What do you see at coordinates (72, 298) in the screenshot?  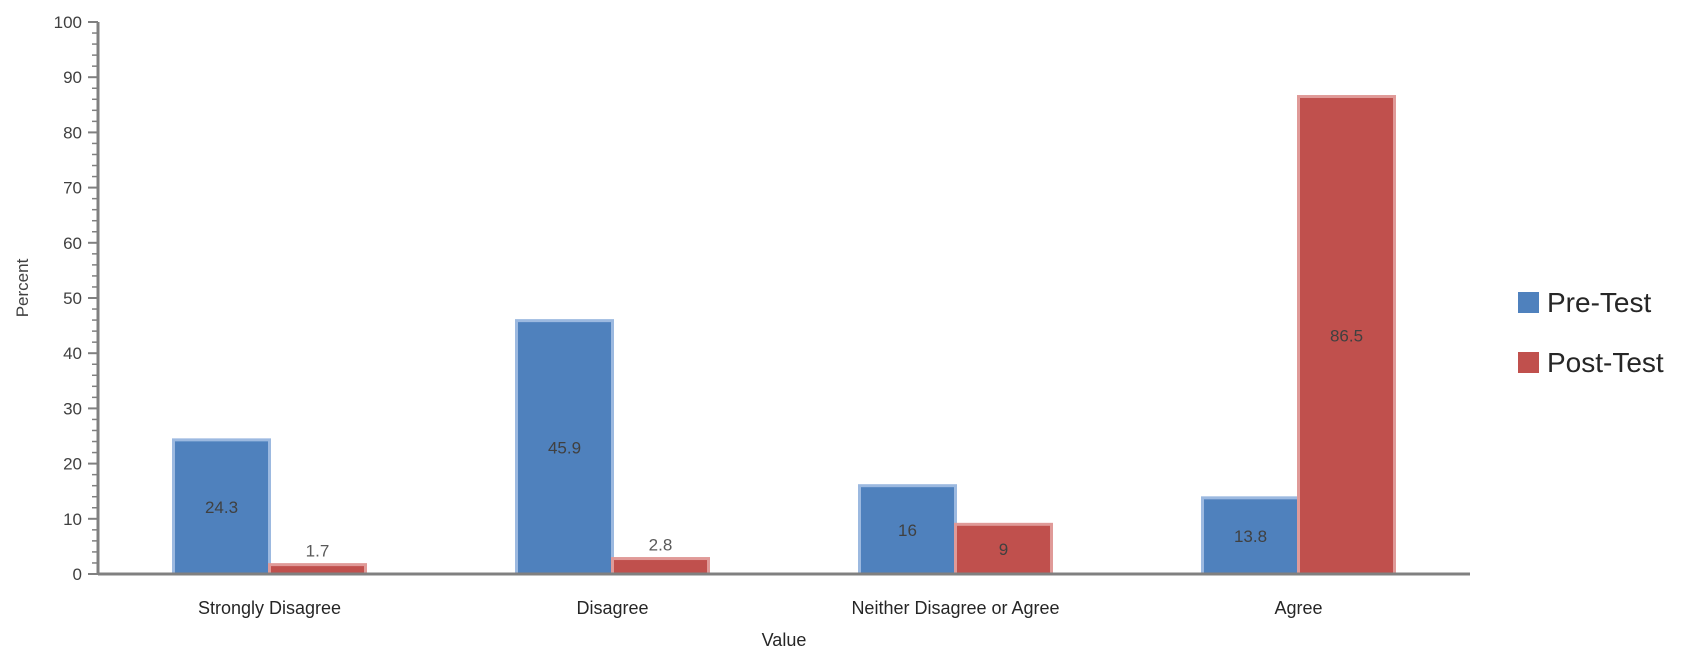 I see `y-tick-label: 50` at bounding box center [72, 298].